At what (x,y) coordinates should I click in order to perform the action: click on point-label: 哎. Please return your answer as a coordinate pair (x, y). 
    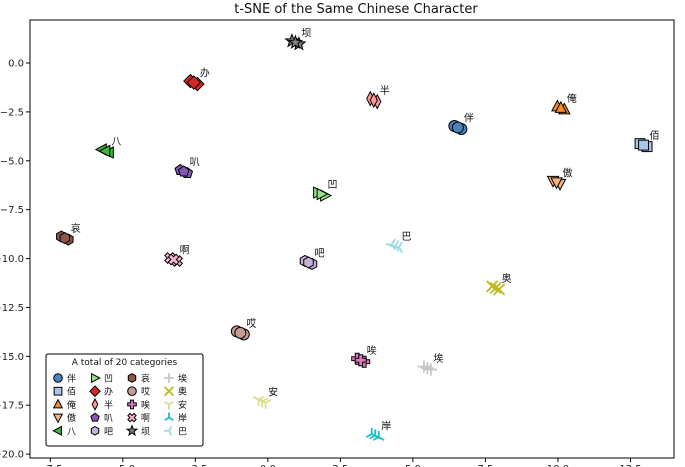
    Looking at the image, I should click on (251, 324).